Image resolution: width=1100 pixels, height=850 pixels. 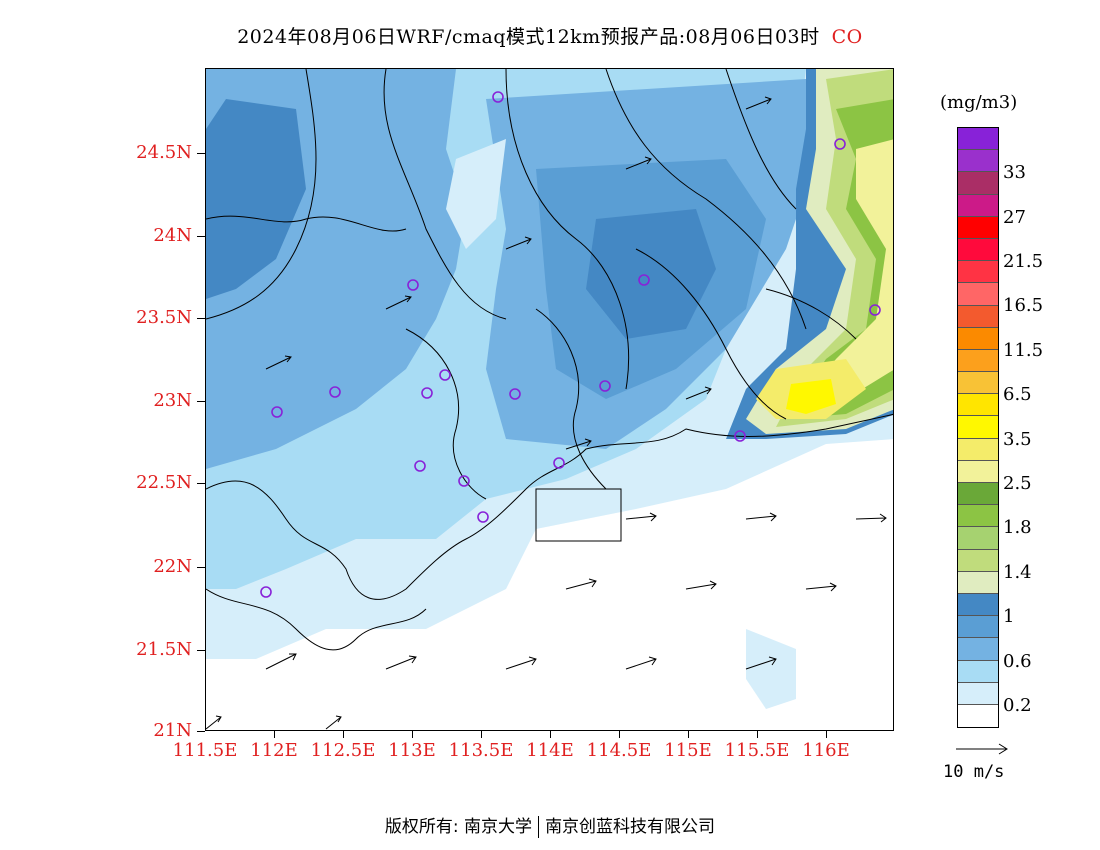 What do you see at coordinates (476, 194) in the screenshot?
I see `clean-tongue` at bounding box center [476, 194].